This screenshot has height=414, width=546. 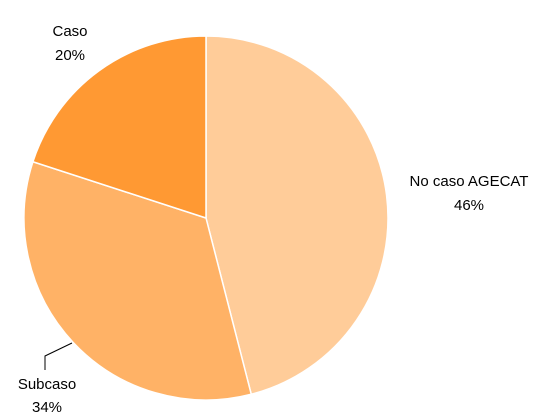 I want to click on slice-value-subcaso: 34%, so click(x=47, y=406).